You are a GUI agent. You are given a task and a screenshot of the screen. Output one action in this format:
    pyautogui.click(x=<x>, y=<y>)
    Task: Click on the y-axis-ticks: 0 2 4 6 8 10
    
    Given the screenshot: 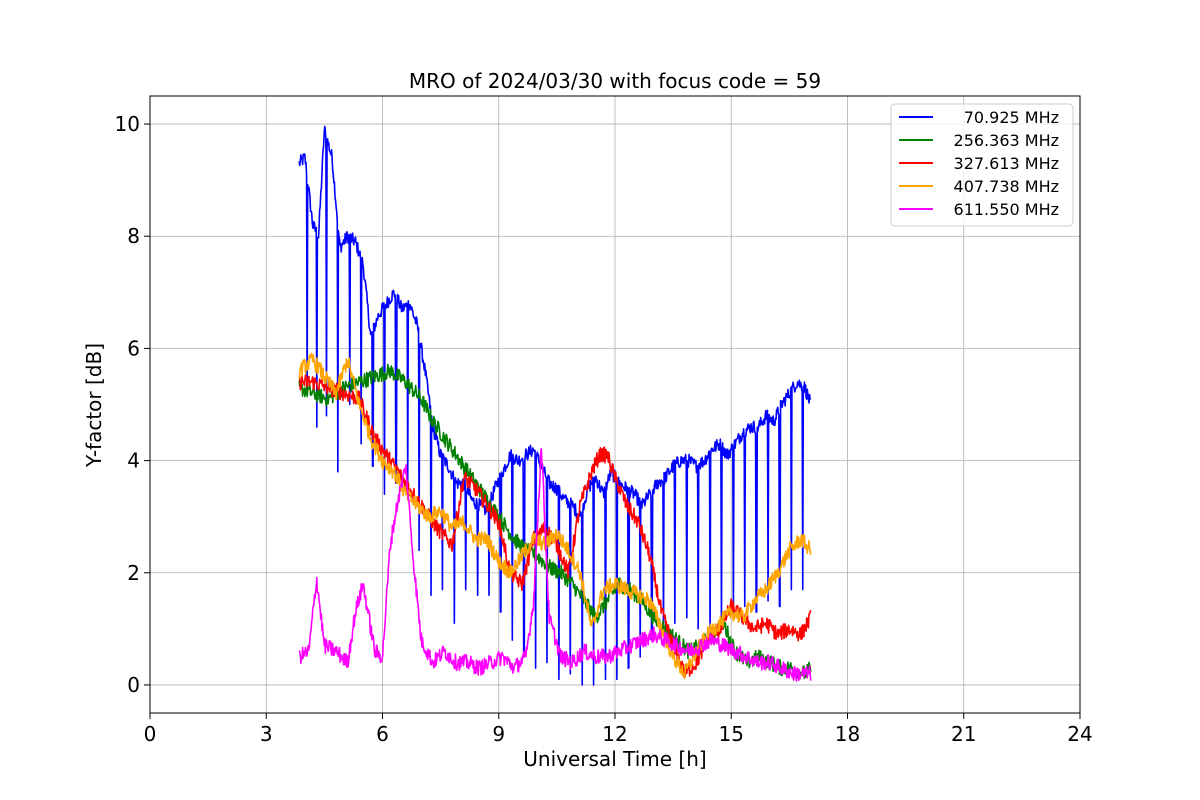 What is the action you would take?
    pyautogui.click(x=132, y=404)
    